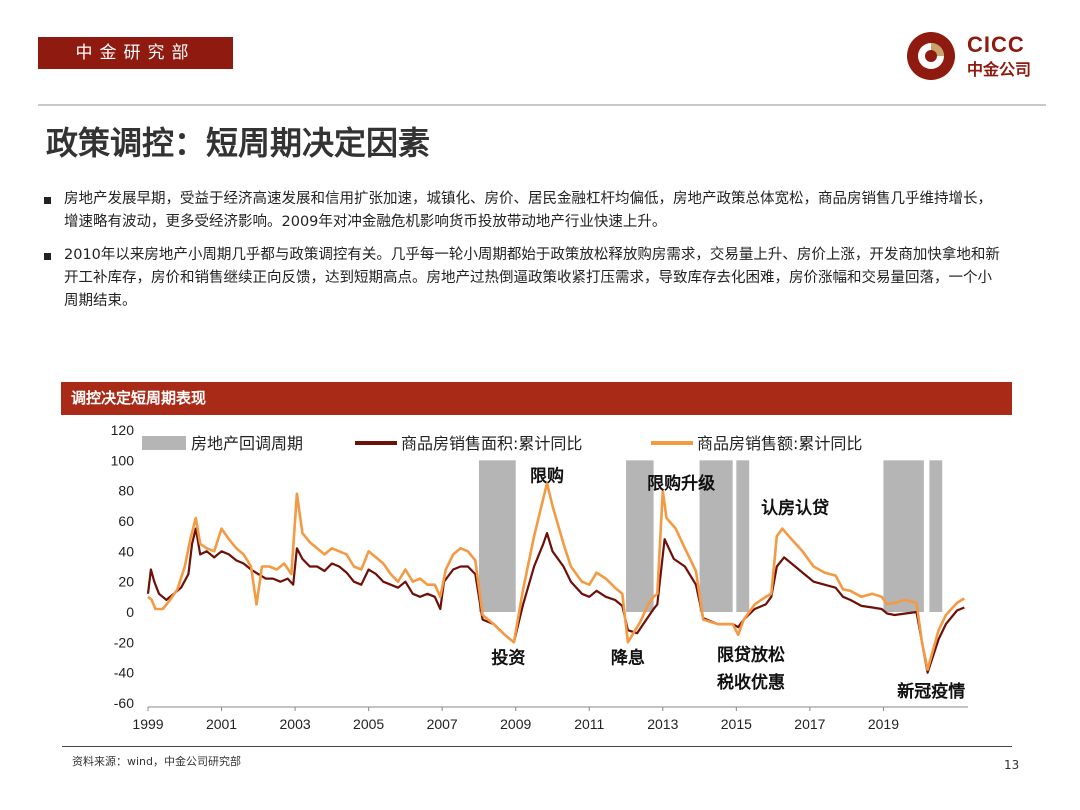  Describe the element at coordinates (883, 724) in the screenshot. I see `x-tick-label: 2019` at that location.